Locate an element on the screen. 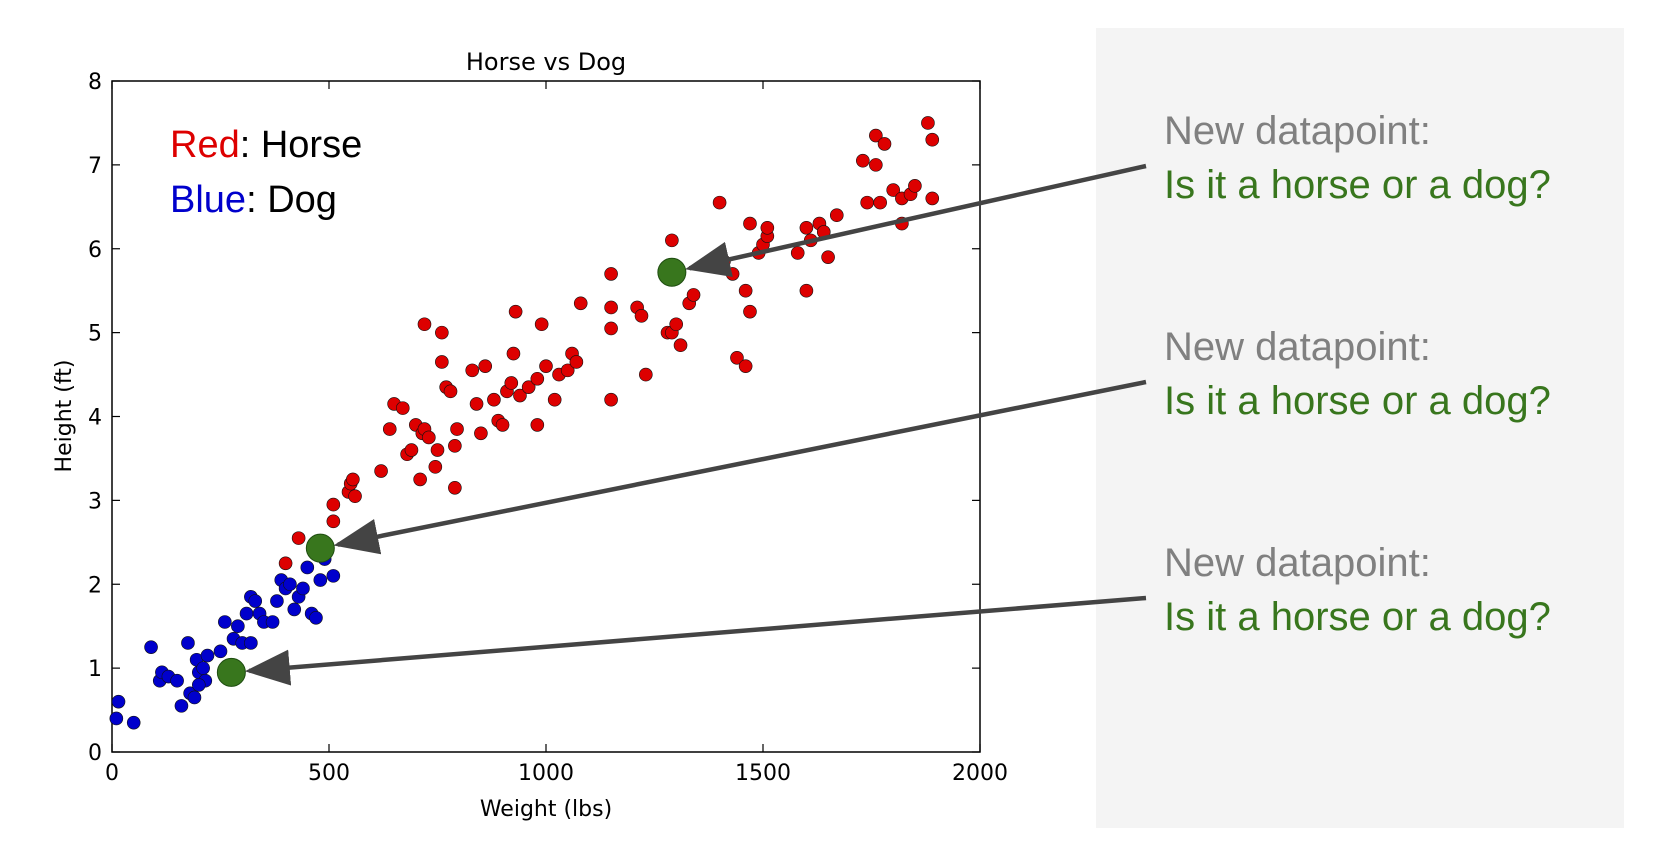 The height and width of the screenshot is (864, 1654). legend-entry-horse: Red: Horse is located at coordinates (266, 145).